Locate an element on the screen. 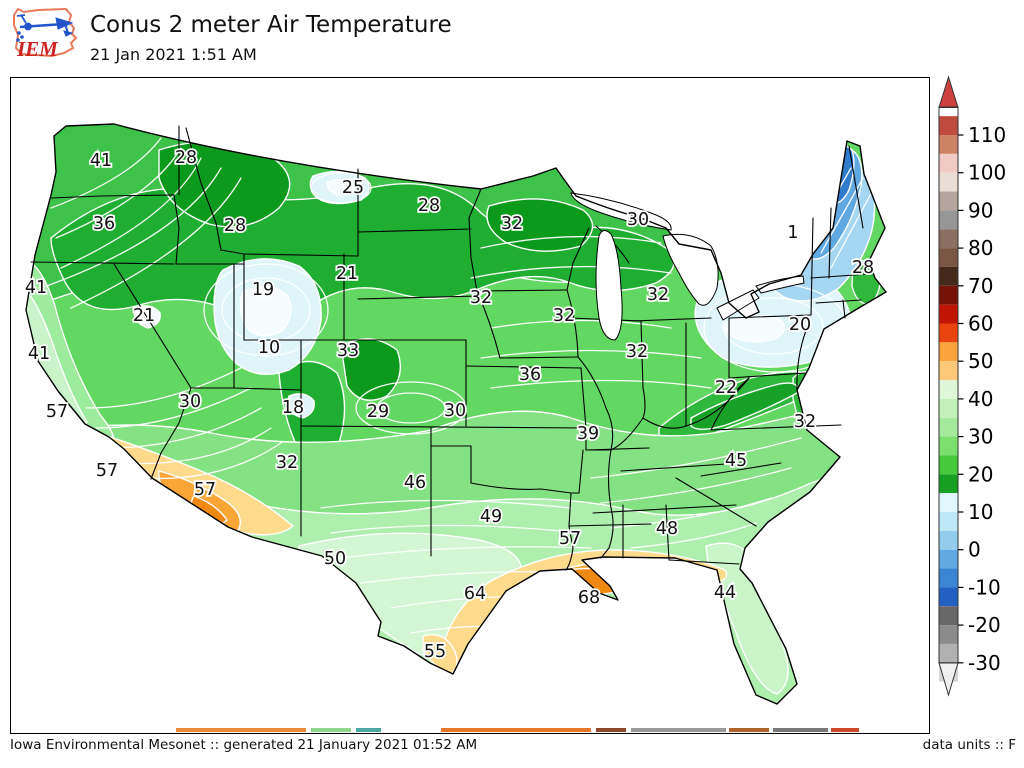 The width and height of the screenshot is (1024, 768). colorbar-tick-label: 30 is located at coordinates (980, 437).